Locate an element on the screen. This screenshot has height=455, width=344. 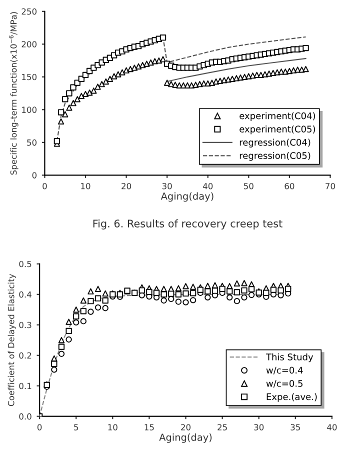
y-tick-label: 150 is located at coordinates (29, 77).